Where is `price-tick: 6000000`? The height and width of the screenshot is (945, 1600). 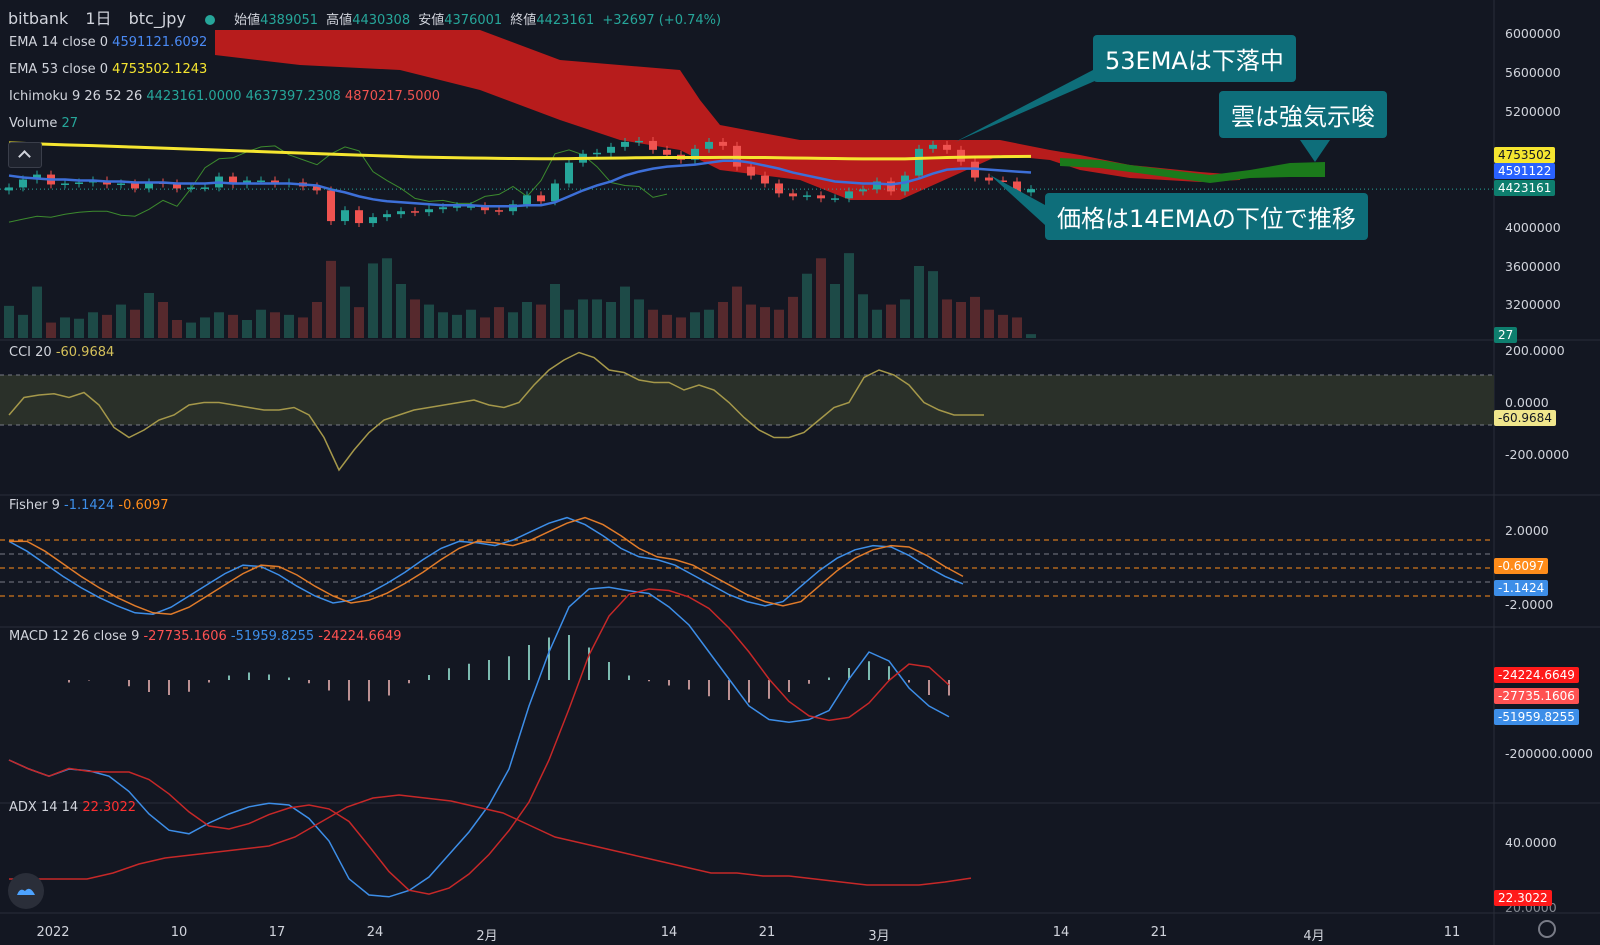
price-tick: 6000000 is located at coordinates (1533, 33).